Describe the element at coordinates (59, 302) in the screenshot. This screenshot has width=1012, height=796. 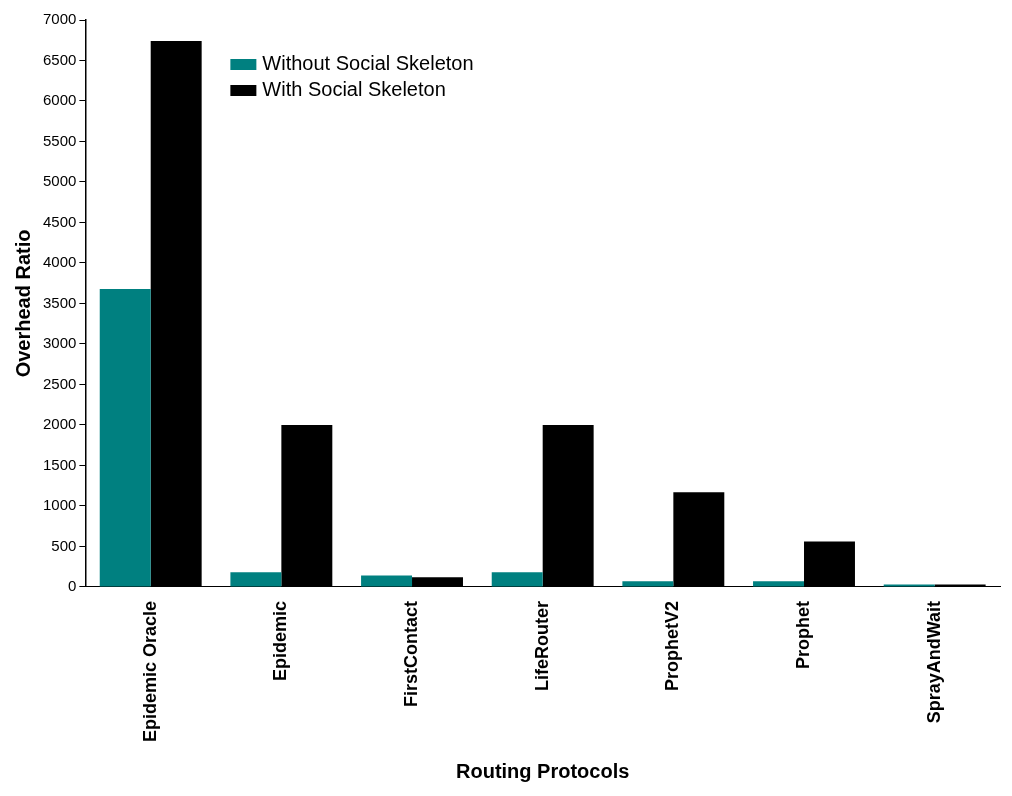
I see `y-tick-label: 3500` at that location.